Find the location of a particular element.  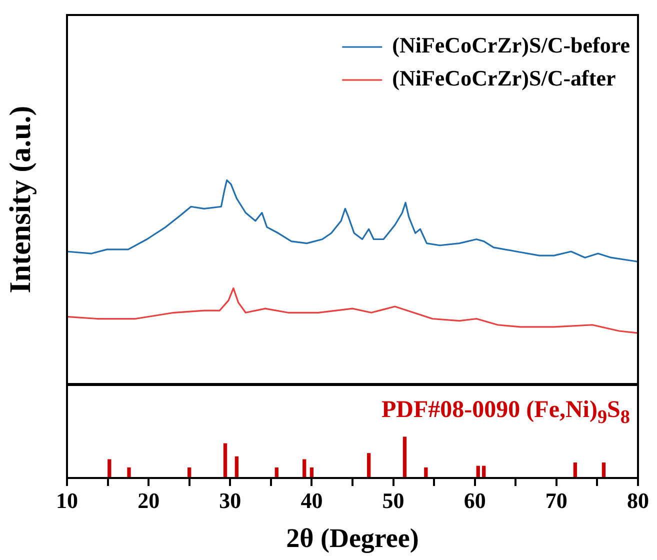

legend-label: (NiFeCoCrZr)S/C-before is located at coordinates (511, 45).